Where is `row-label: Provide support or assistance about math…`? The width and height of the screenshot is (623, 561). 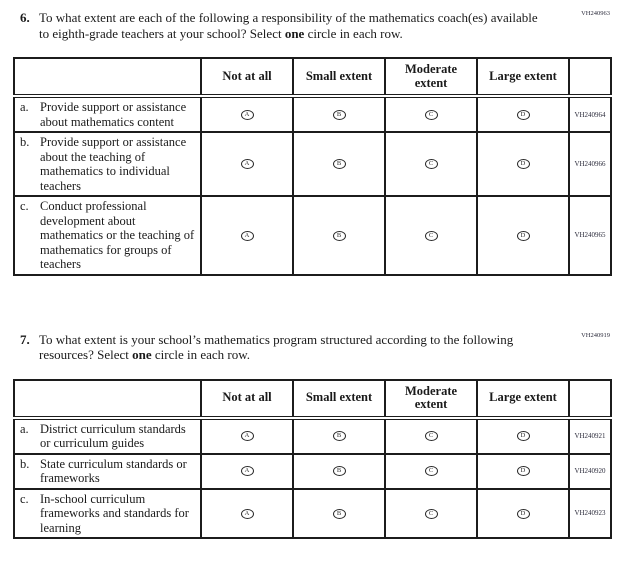 row-label: Provide support or assistance about math… is located at coordinates (113, 114).